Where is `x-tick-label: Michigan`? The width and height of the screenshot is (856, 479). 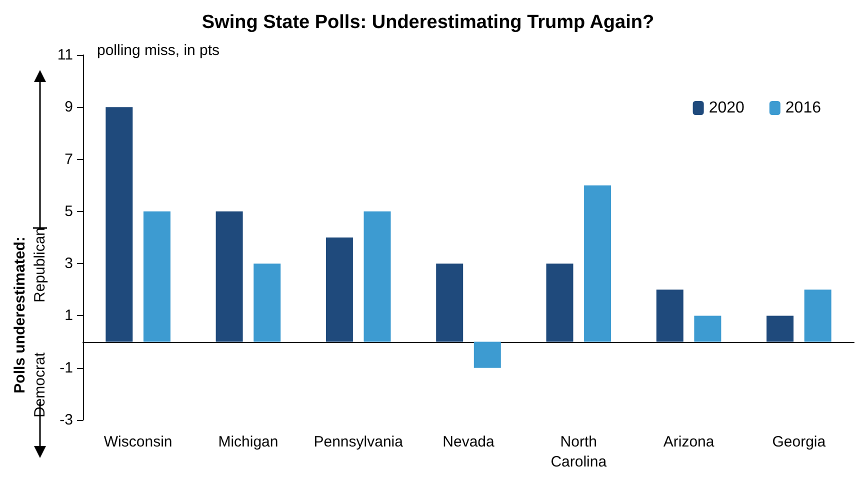
x-tick-label: Michigan is located at coordinates (248, 442).